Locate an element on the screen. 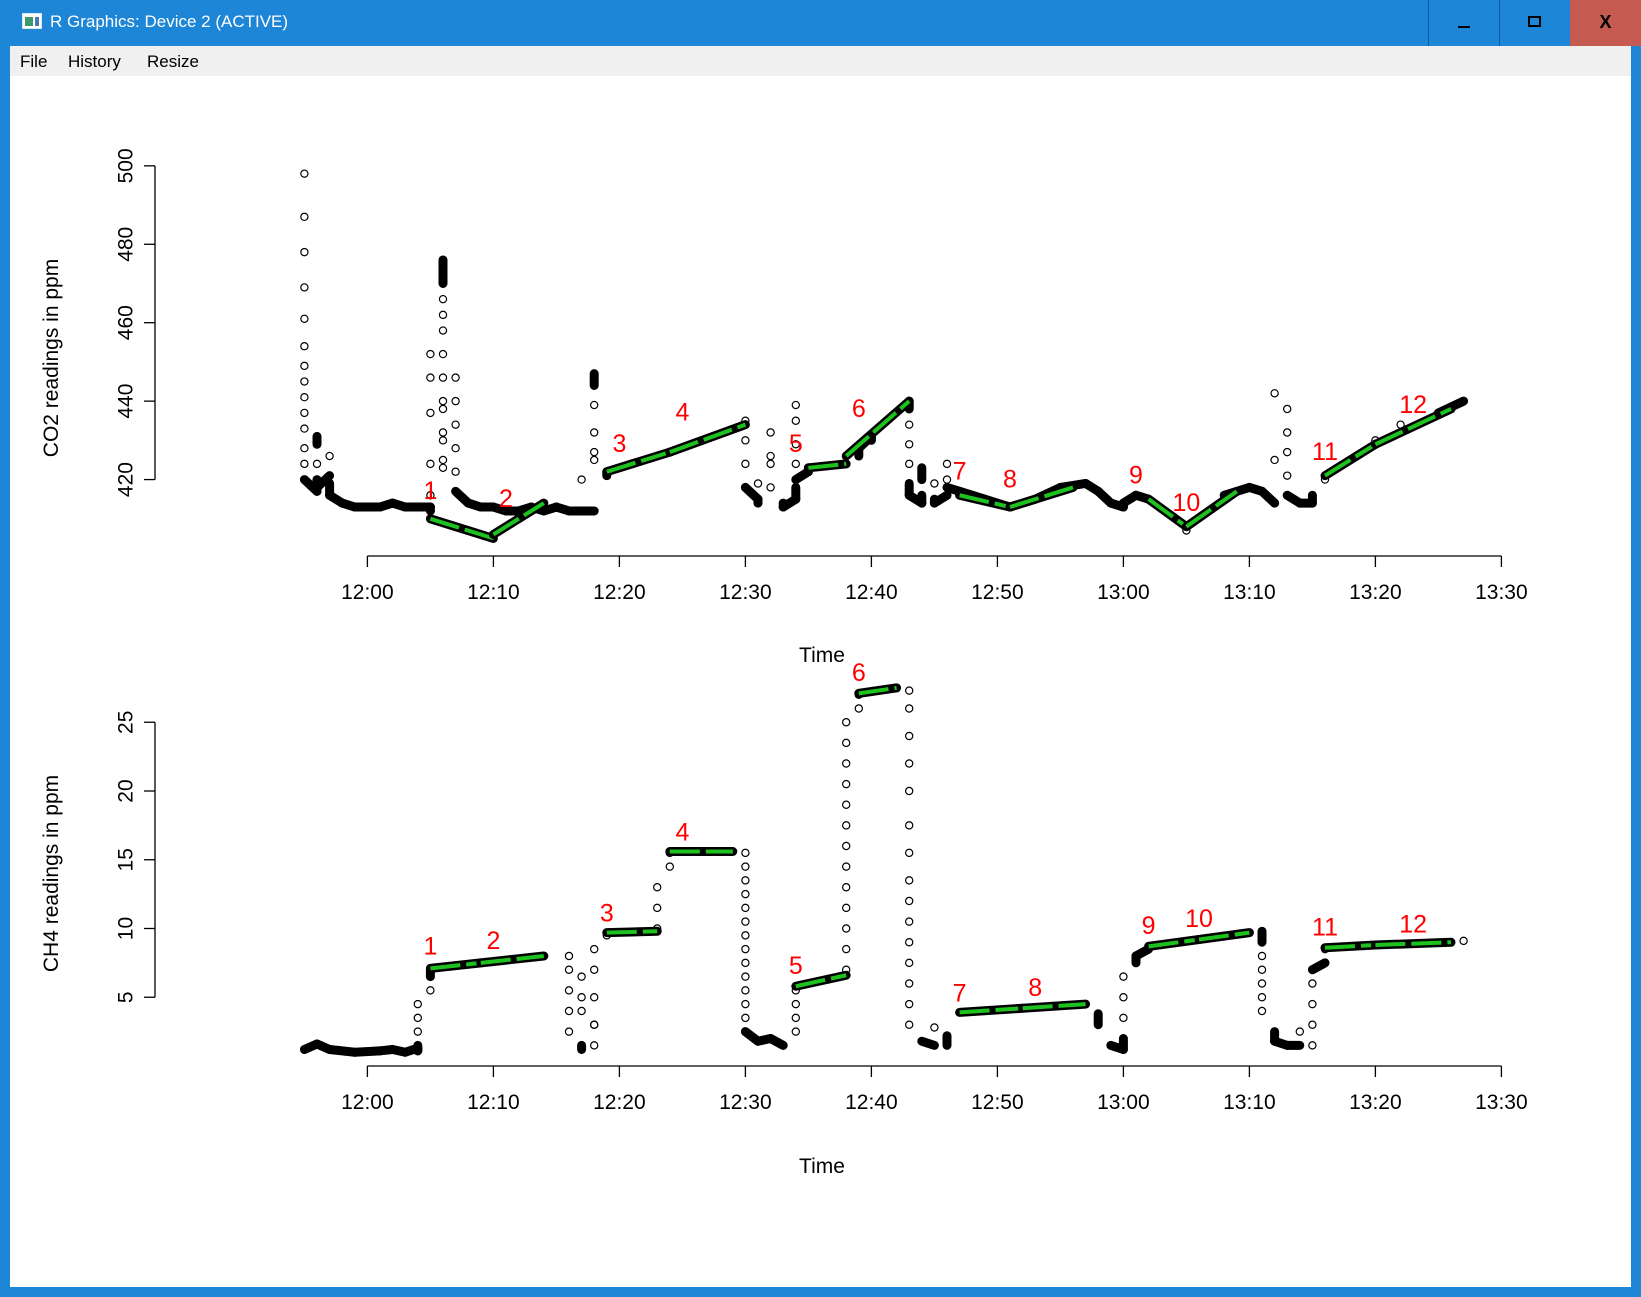  menu-resize: Resize is located at coordinates (173, 61).